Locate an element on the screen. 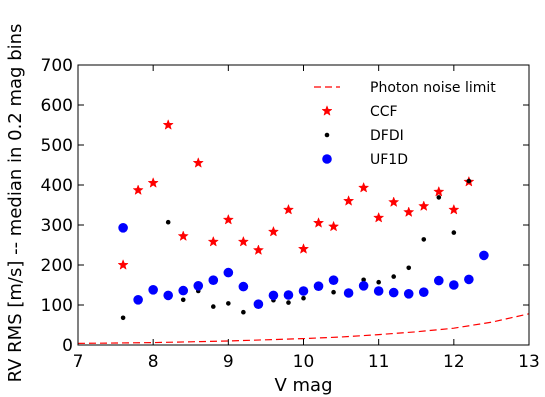  legend-entry-dfdi: DFDI is located at coordinates (364, 136).